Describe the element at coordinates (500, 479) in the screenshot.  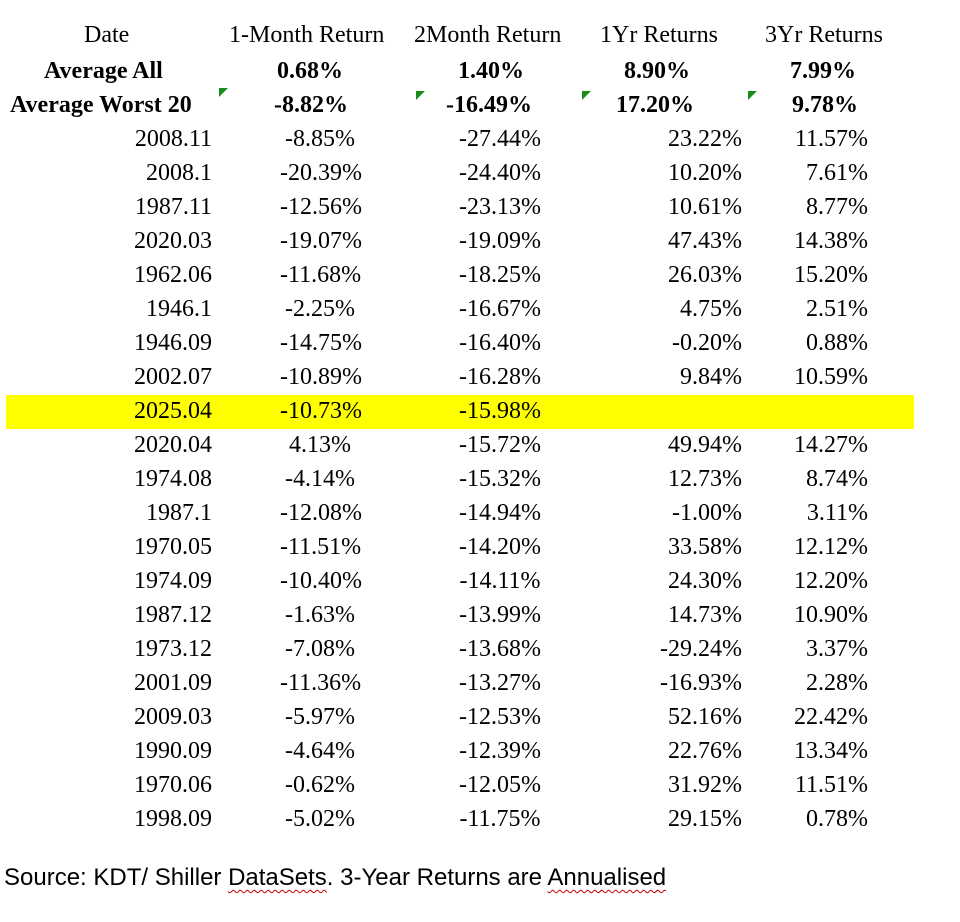
I see `row-2m-return: -15.32%` at that location.